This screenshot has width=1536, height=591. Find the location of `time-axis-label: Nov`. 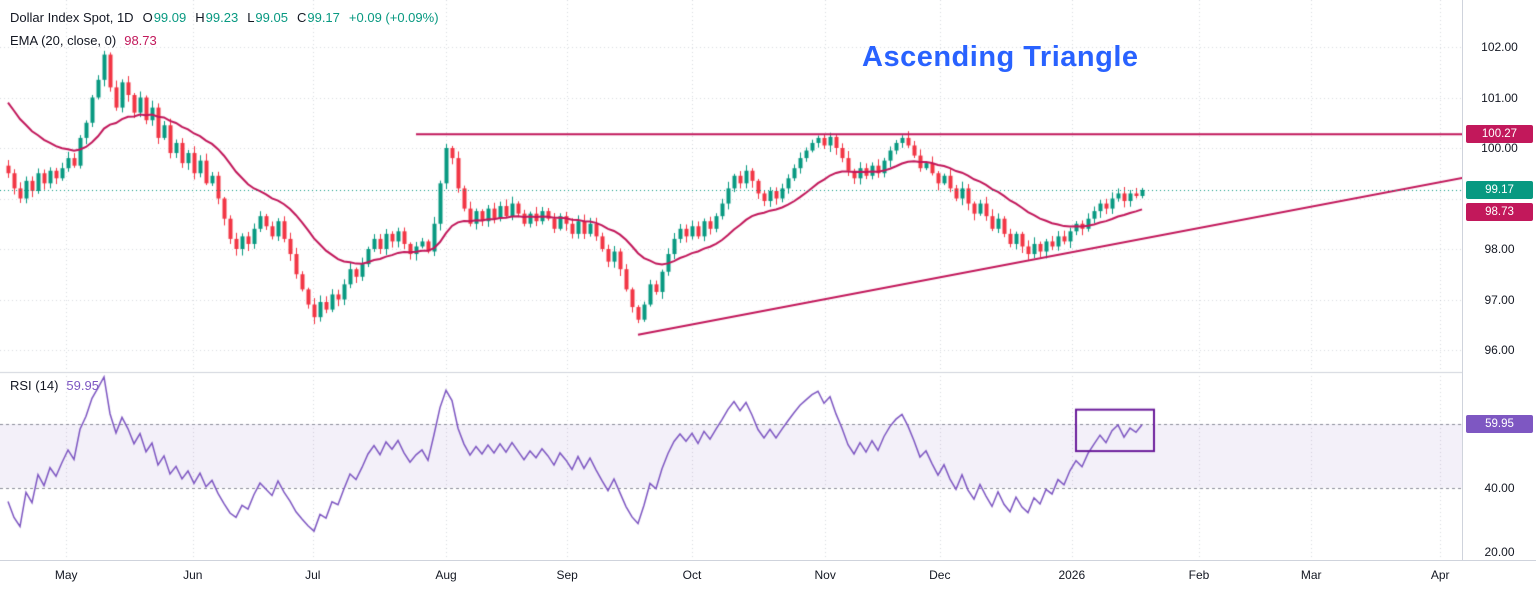

time-axis-label: Nov is located at coordinates (825, 575).